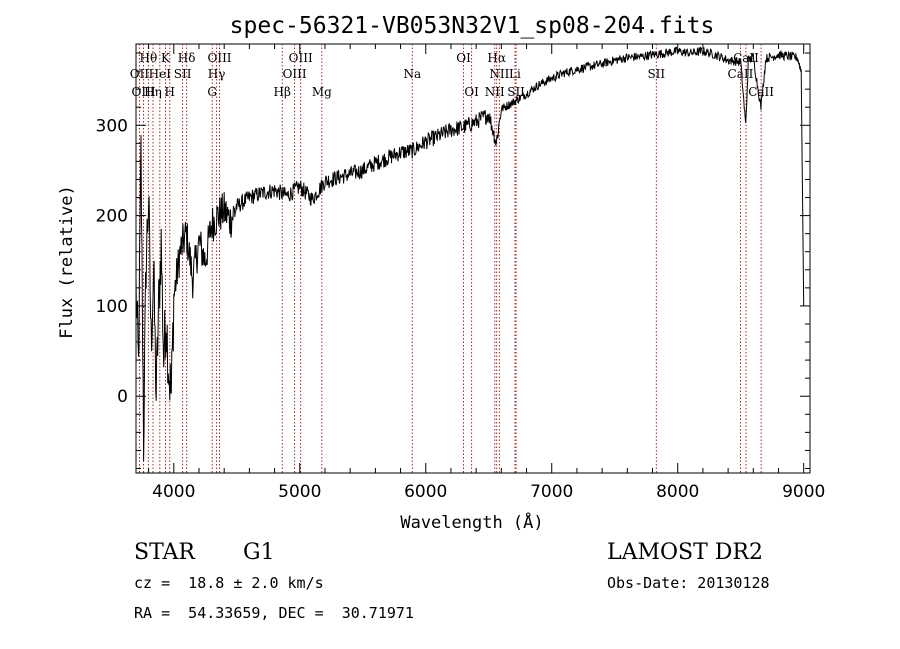 The width and height of the screenshot is (900, 649). Describe the element at coordinates (472, 26) in the screenshot. I see `chart-title: spec-56321-VB053N32V1_sp08-204.fits` at that location.